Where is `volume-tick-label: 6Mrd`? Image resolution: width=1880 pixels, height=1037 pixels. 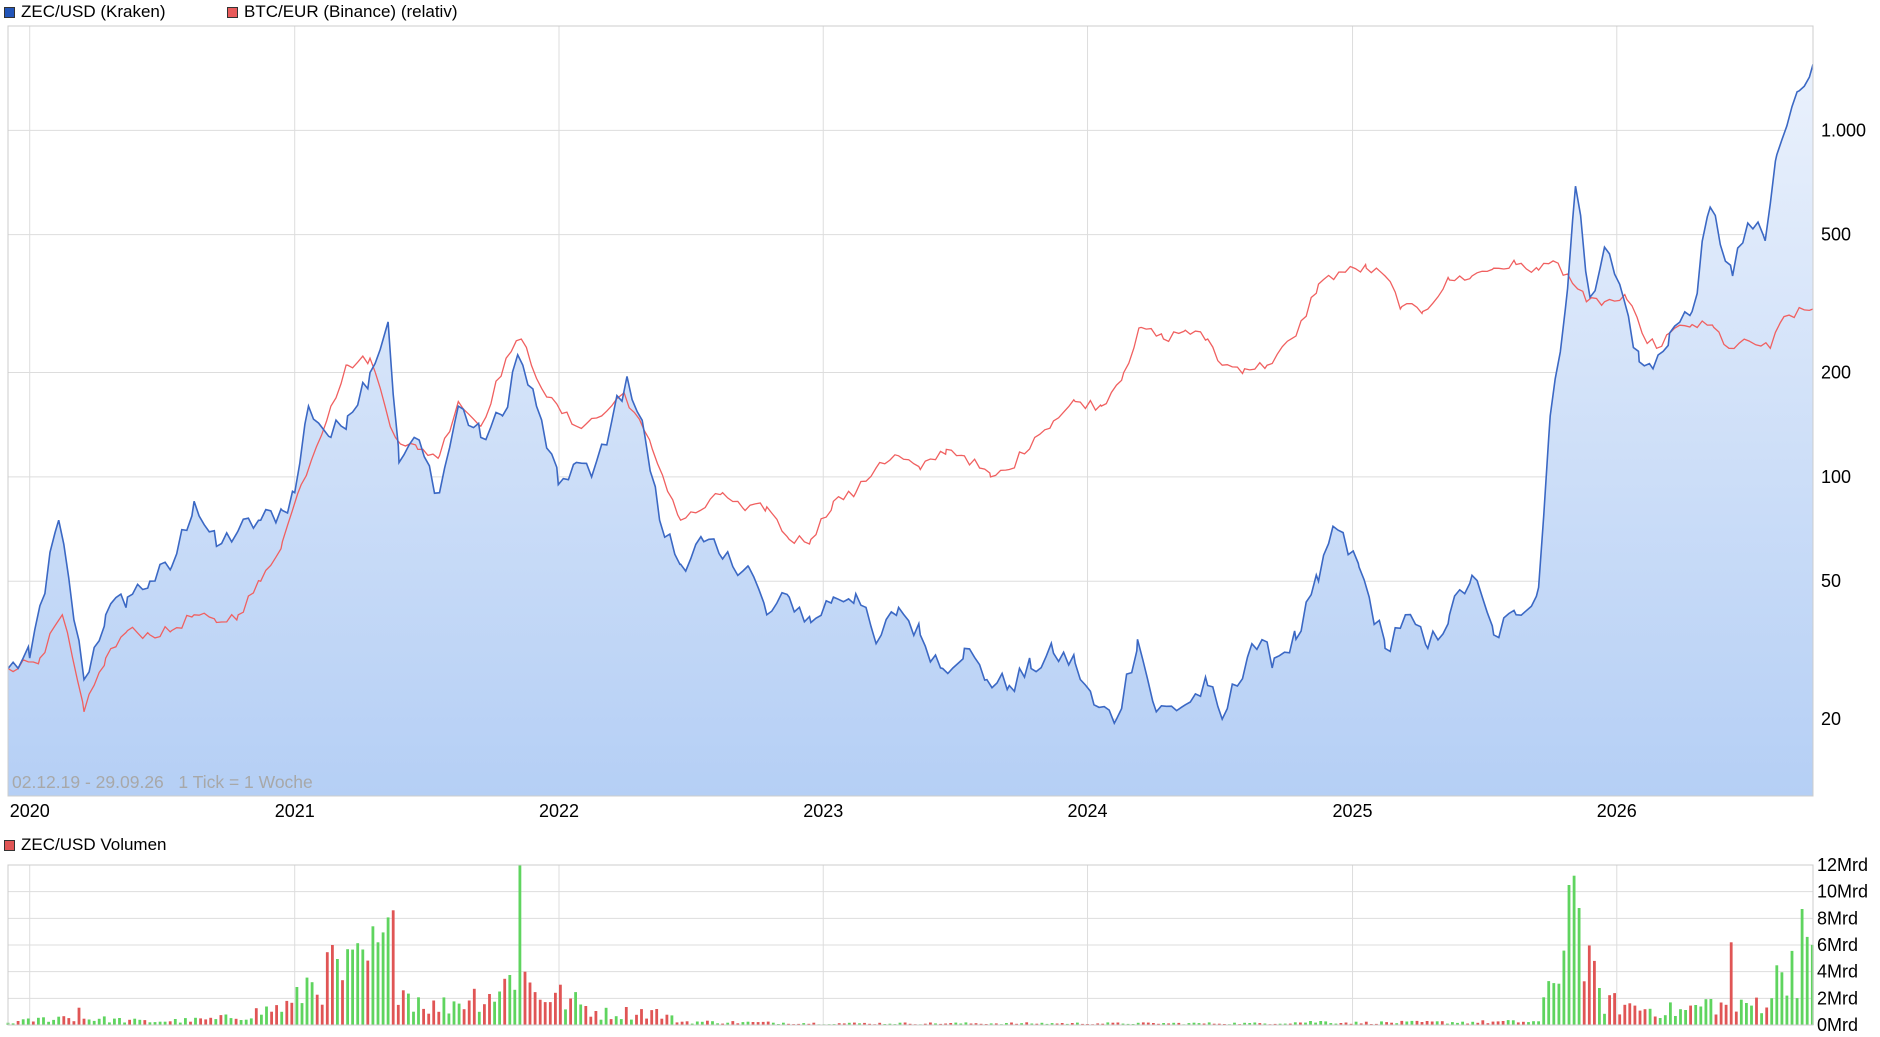 volume-tick-label: 6Mrd is located at coordinates (1837, 945).